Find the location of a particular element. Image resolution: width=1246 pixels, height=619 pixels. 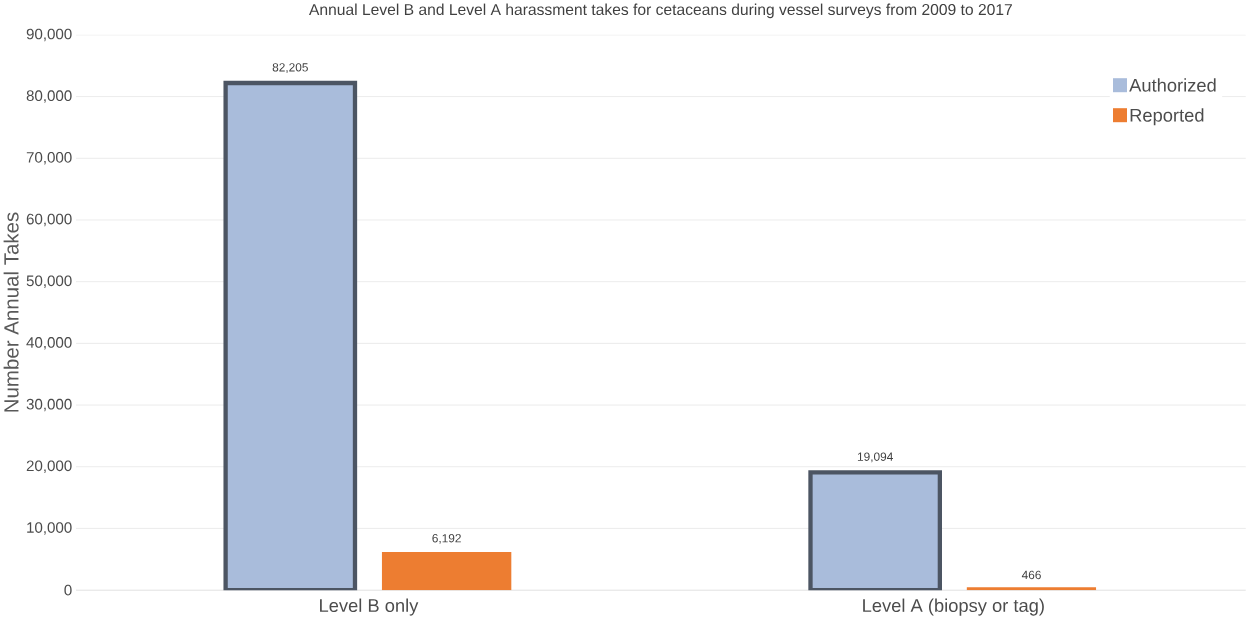

data-label: 466 is located at coordinates (1031, 575).